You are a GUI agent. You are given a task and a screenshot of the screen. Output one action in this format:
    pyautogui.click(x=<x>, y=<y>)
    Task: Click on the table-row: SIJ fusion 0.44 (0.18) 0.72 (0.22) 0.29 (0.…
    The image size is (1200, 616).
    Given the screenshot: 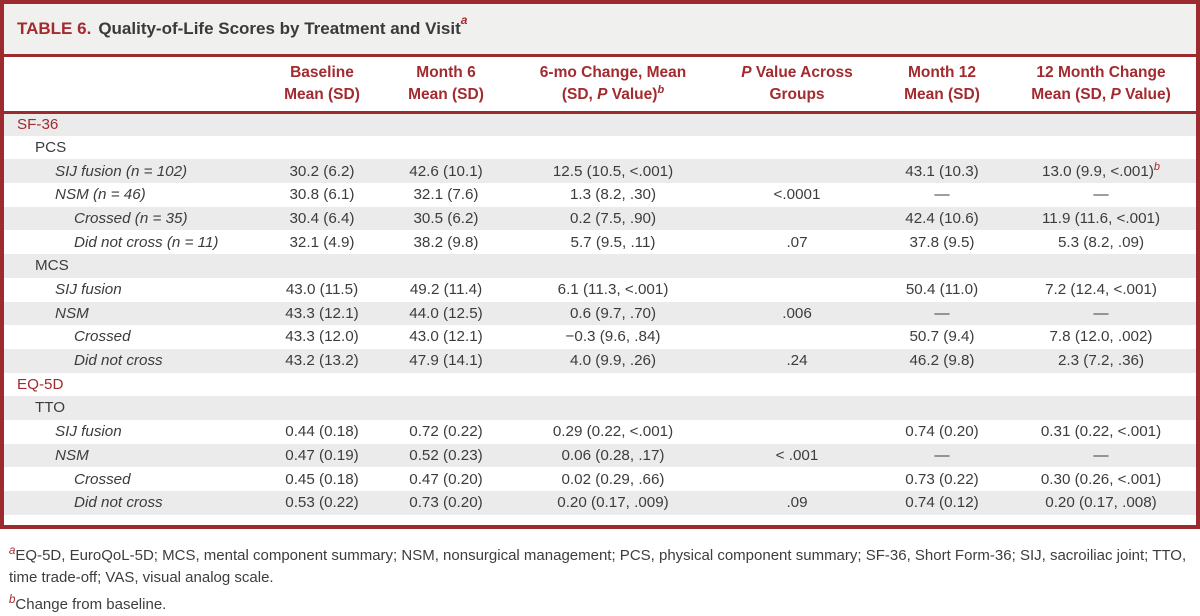 What is the action you would take?
    pyautogui.click(x=600, y=432)
    